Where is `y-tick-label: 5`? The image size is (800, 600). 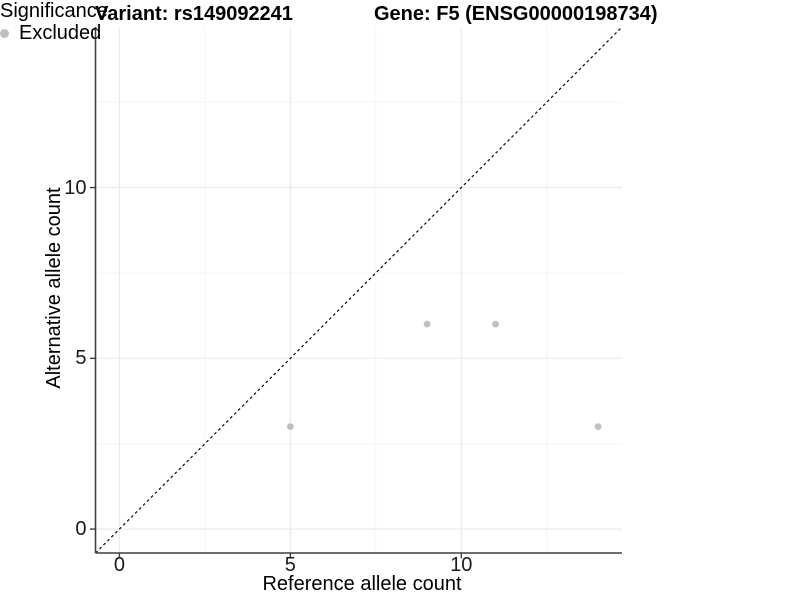
y-tick-label: 5 is located at coordinates (81, 358).